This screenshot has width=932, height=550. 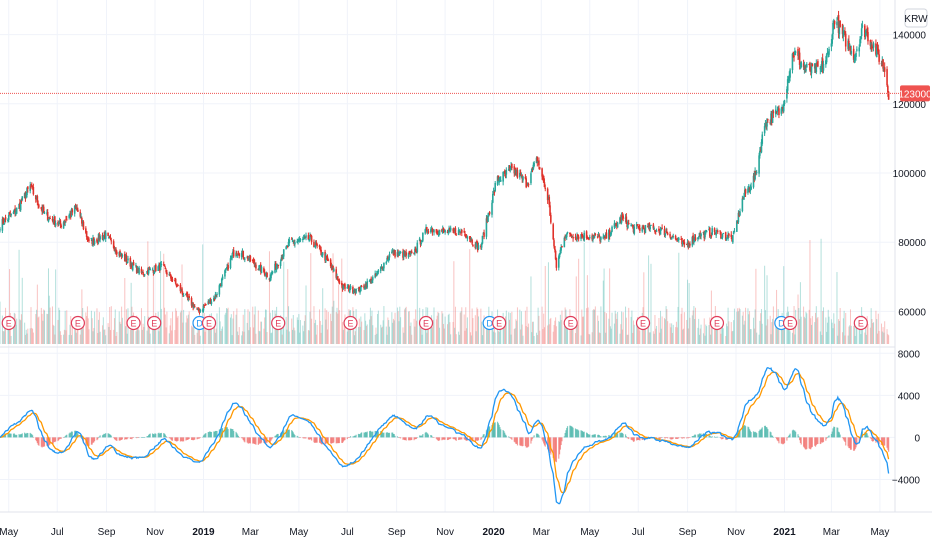 I want to click on event-marker-circle, so click(x=790, y=323).